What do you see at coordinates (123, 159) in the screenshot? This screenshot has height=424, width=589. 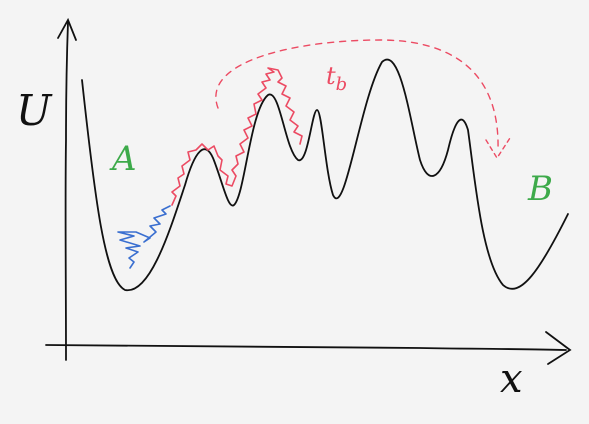 I see `state-a-label: A` at bounding box center [123, 159].